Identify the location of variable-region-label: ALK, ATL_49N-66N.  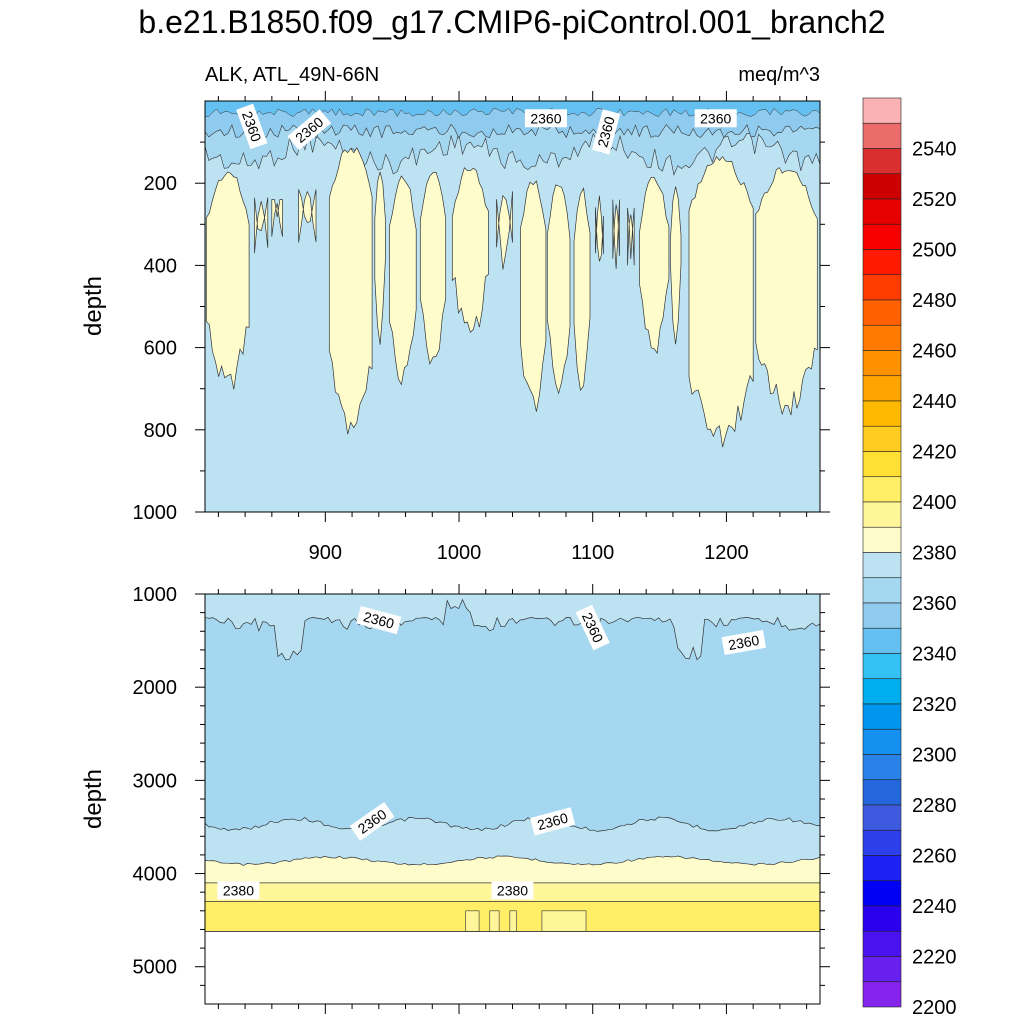
(292, 75).